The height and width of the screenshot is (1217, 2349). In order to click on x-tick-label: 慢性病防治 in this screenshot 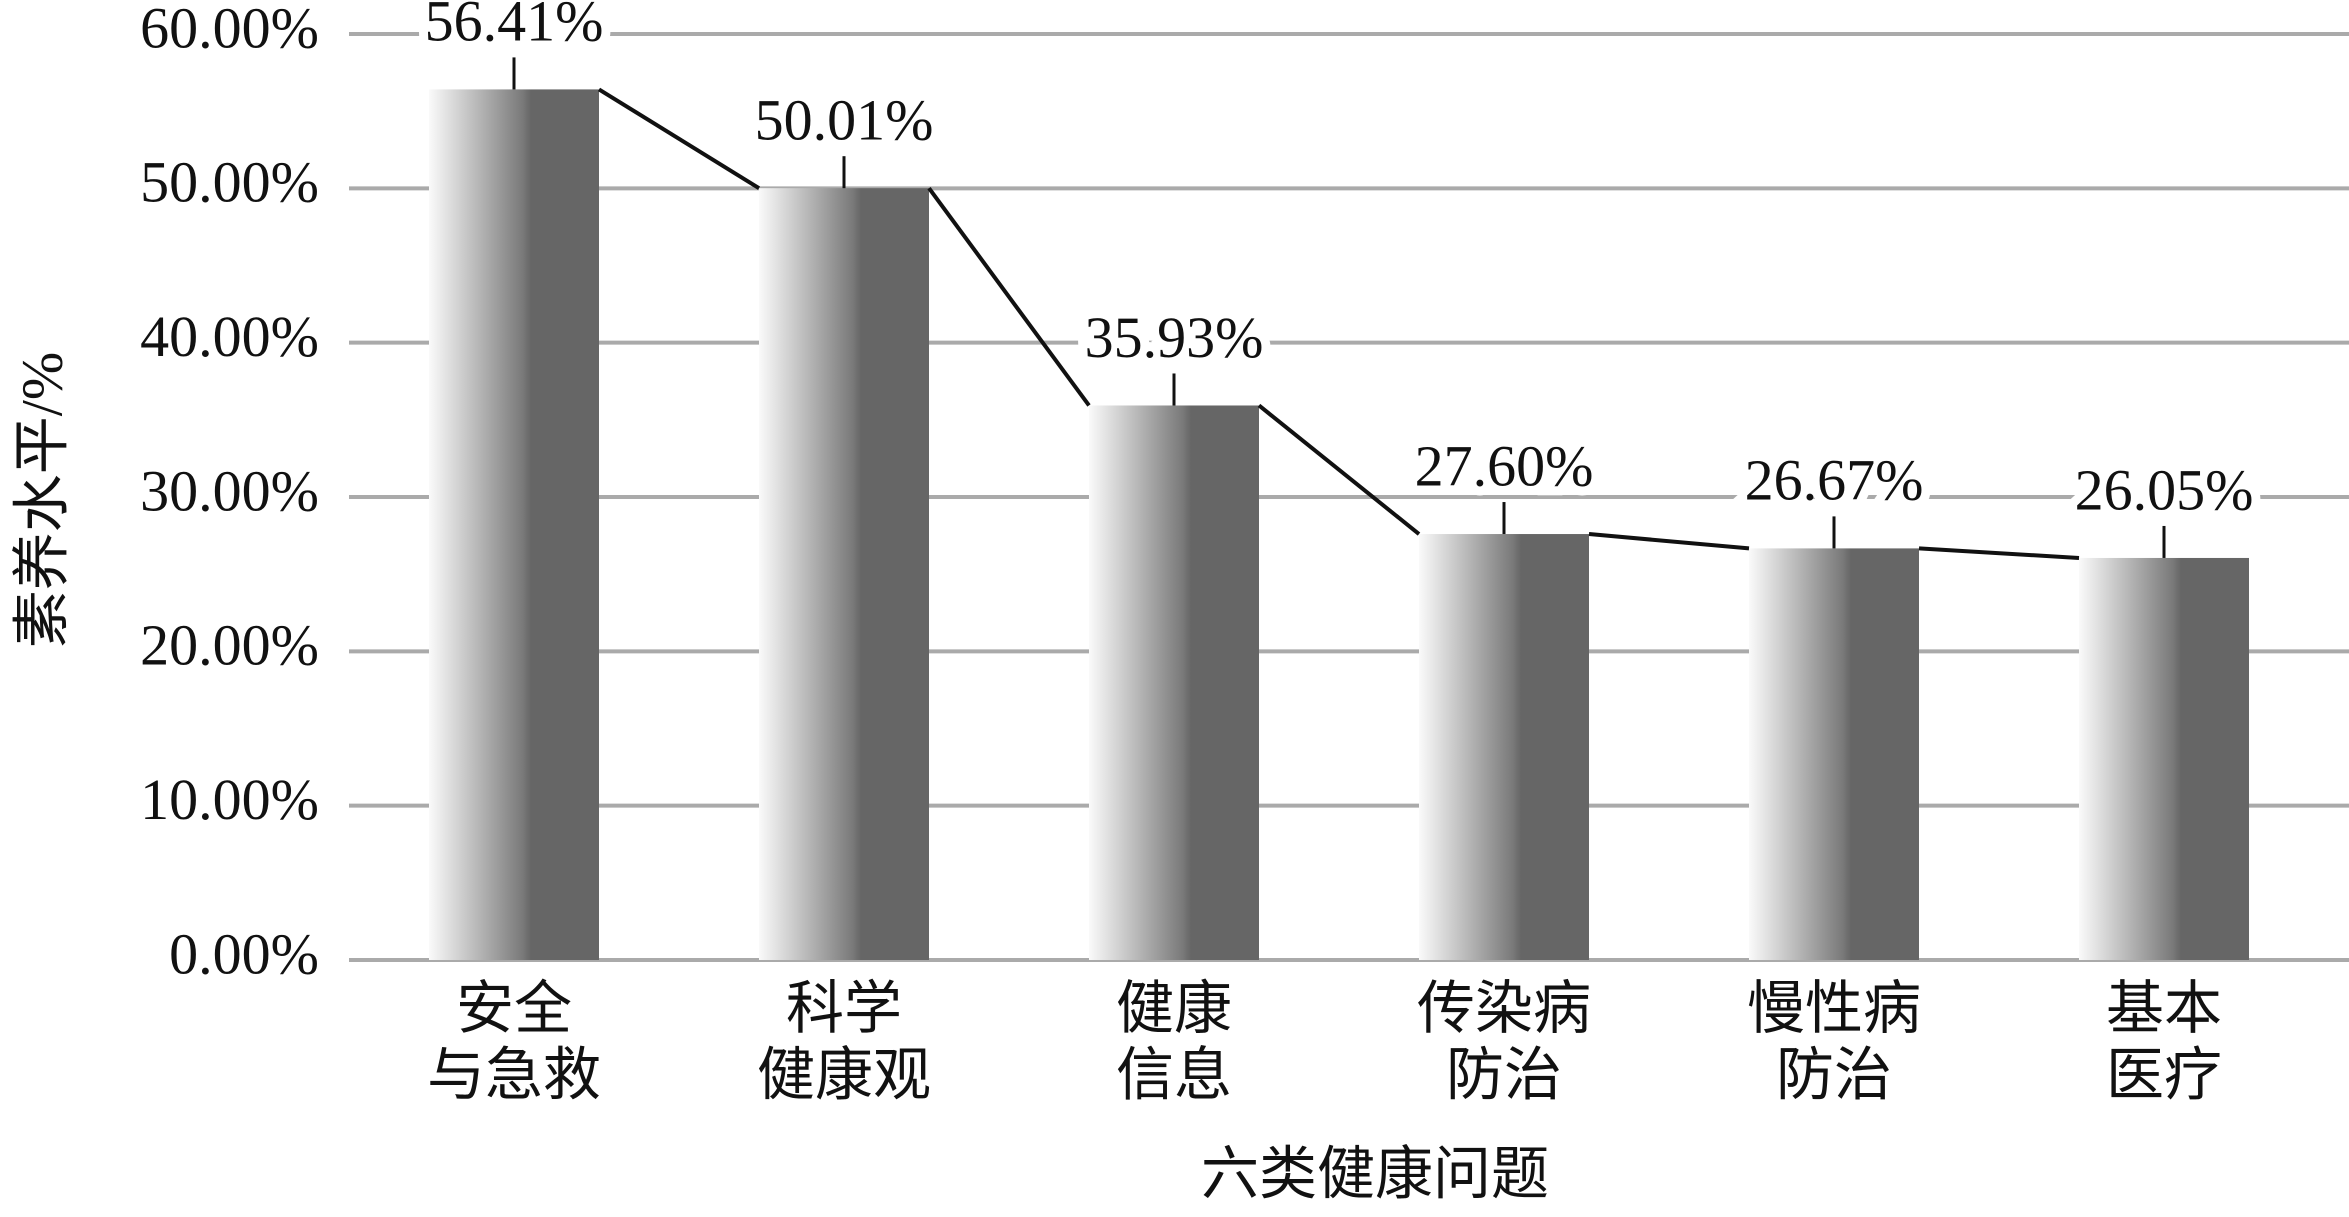, I will do `click(1834, 1042)`.